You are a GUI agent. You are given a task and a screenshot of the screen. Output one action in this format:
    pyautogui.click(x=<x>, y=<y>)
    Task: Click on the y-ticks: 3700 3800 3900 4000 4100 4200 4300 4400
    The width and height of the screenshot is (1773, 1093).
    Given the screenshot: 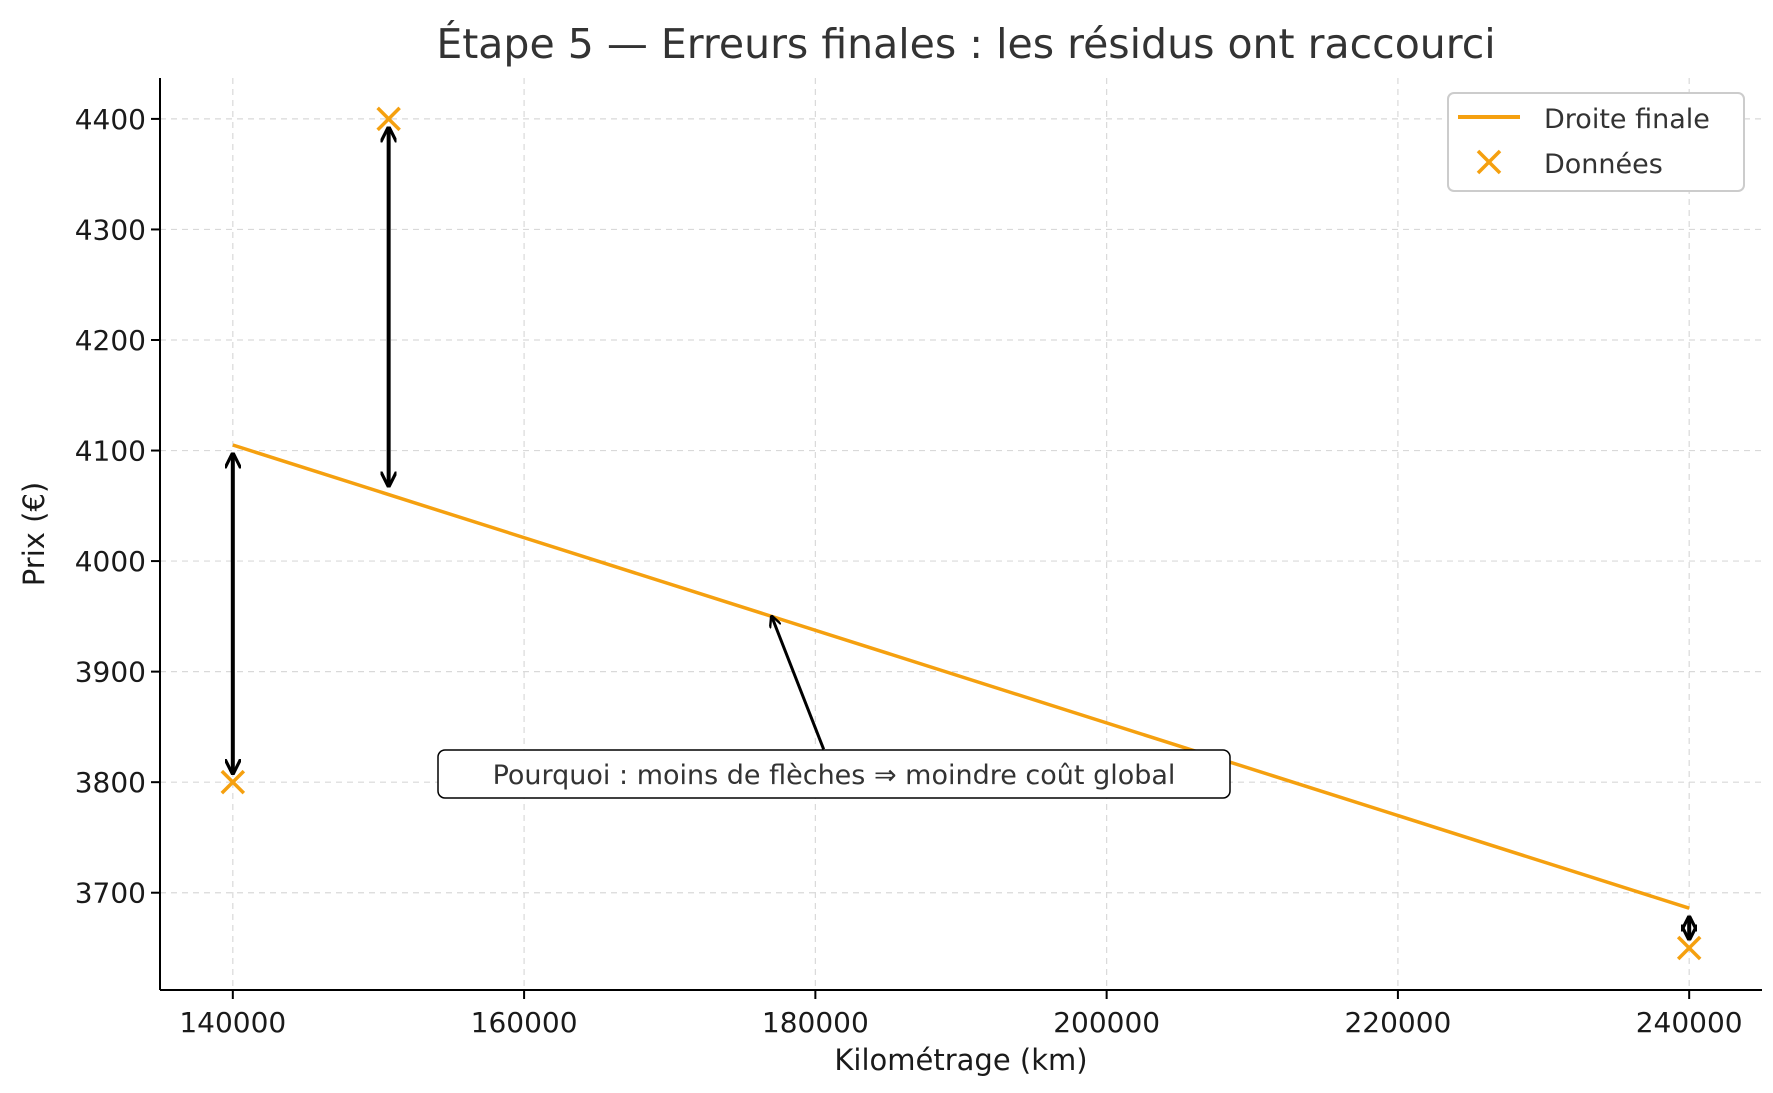 What is the action you would take?
    pyautogui.click(x=117, y=506)
    